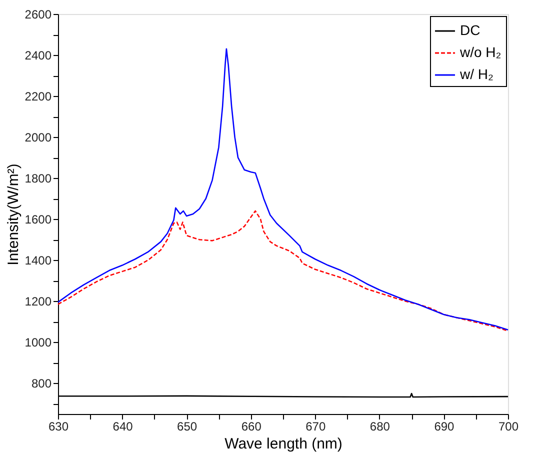  Describe the element at coordinates (38, 179) in the screenshot. I see `y-tick-label: 1800` at that location.